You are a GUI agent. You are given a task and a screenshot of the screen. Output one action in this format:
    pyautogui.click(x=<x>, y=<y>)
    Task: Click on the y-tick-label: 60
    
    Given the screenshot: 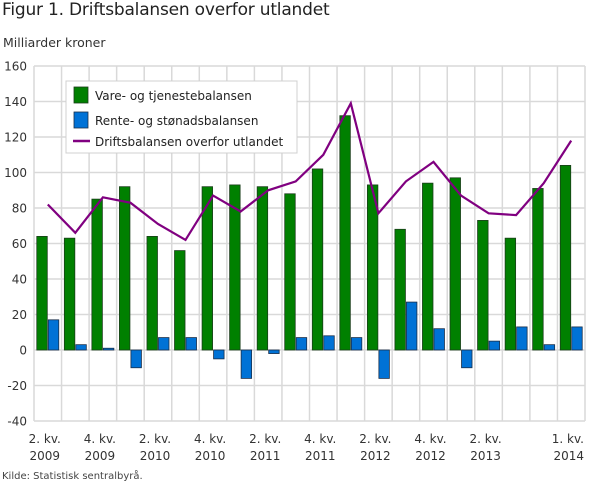 What is the action you would take?
    pyautogui.click(x=19, y=244)
    